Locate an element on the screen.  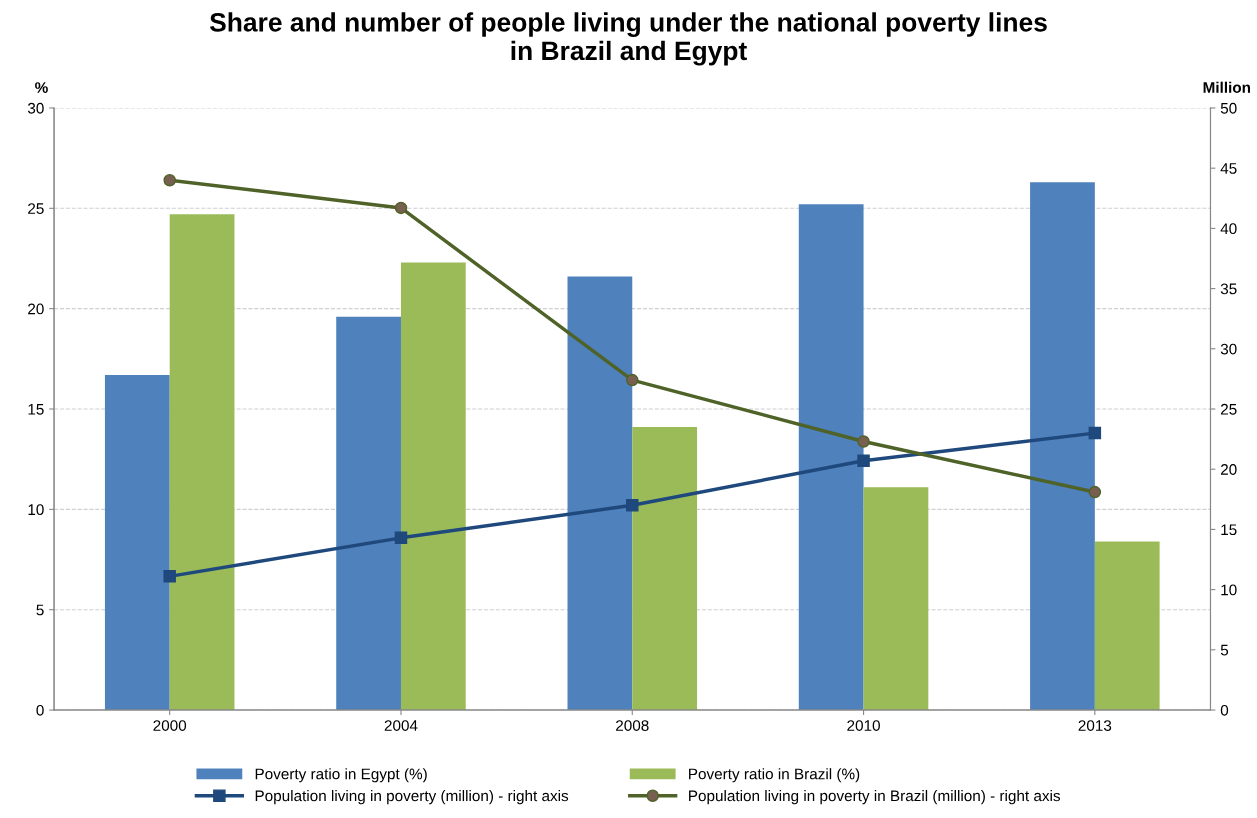
x-tick-label: 2013 is located at coordinates (1095, 725).